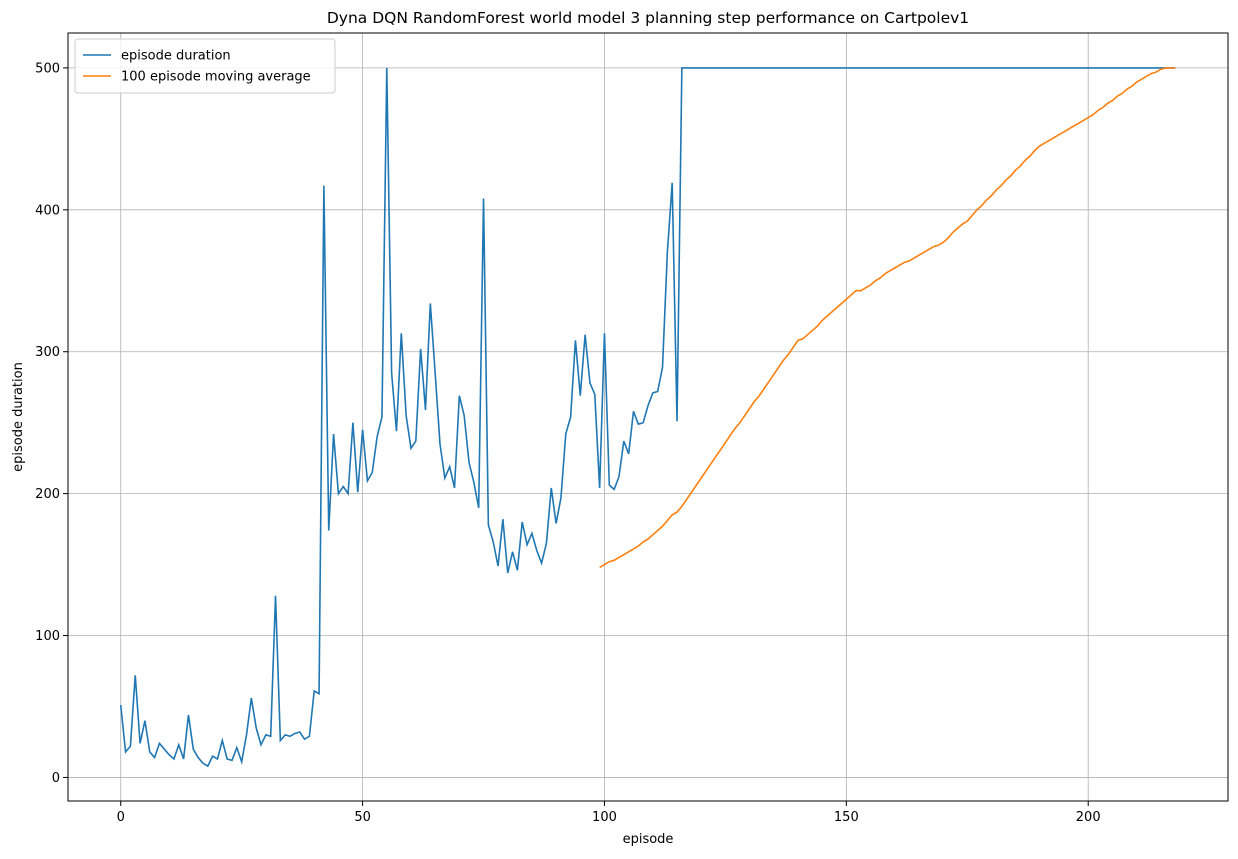 This screenshot has height=859, width=1238. I want to click on x-tick-label: 0, so click(121, 817).